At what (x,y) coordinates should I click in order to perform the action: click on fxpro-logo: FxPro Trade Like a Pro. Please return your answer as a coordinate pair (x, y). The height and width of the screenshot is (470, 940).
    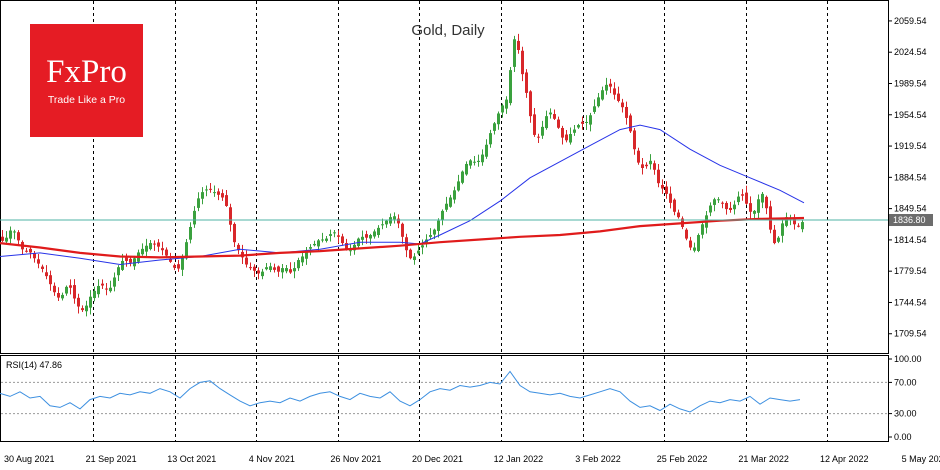
    Looking at the image, I should click on (86, 80).